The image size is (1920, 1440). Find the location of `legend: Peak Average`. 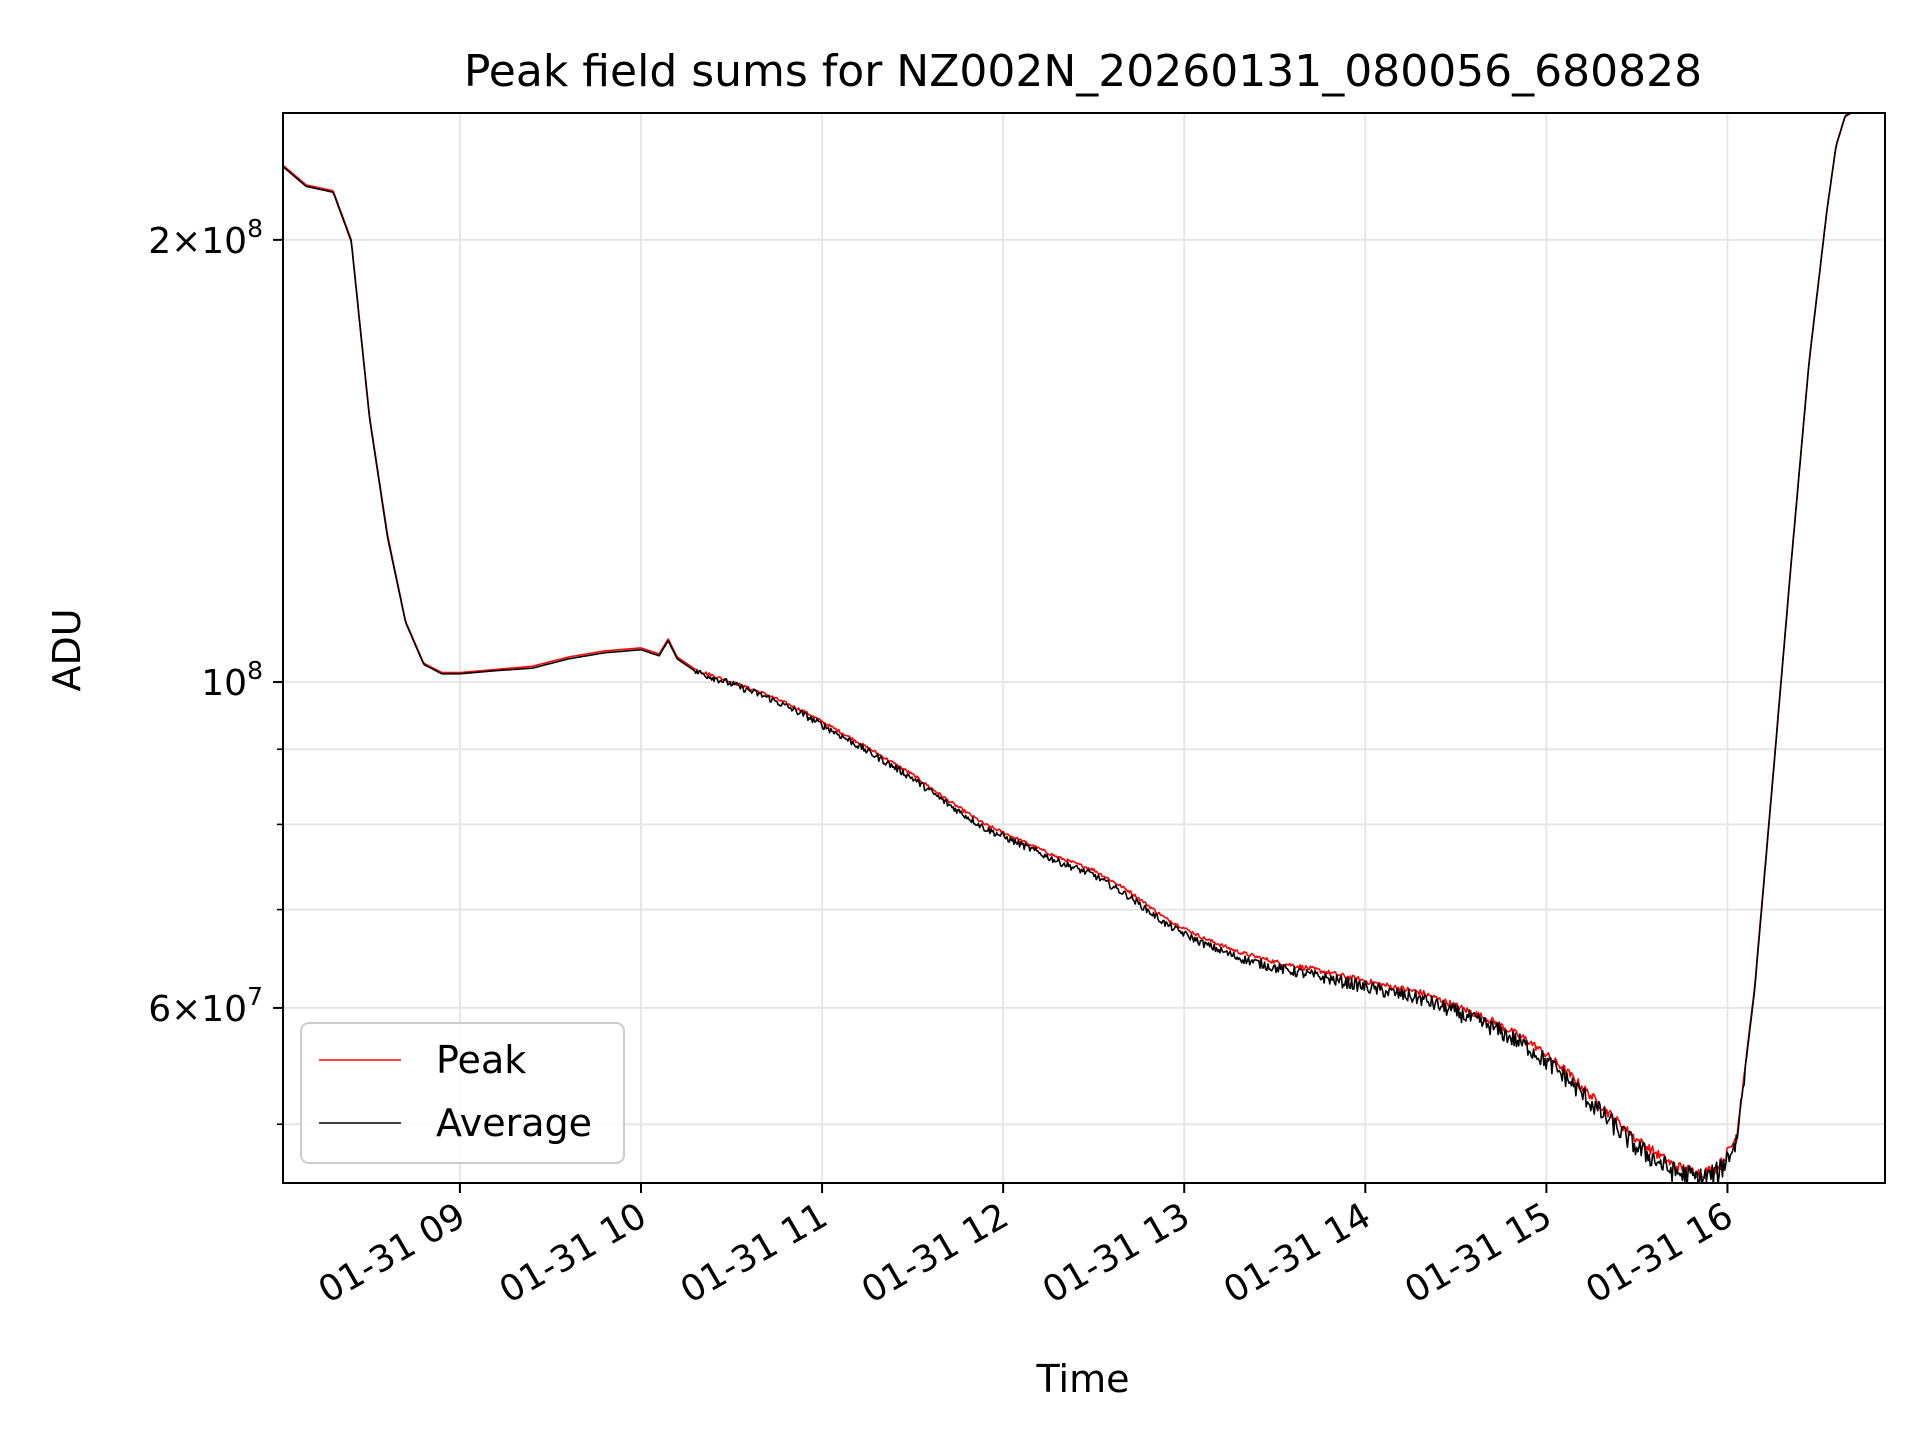

legend: Peak Average is located at coordinates (462, 1093).